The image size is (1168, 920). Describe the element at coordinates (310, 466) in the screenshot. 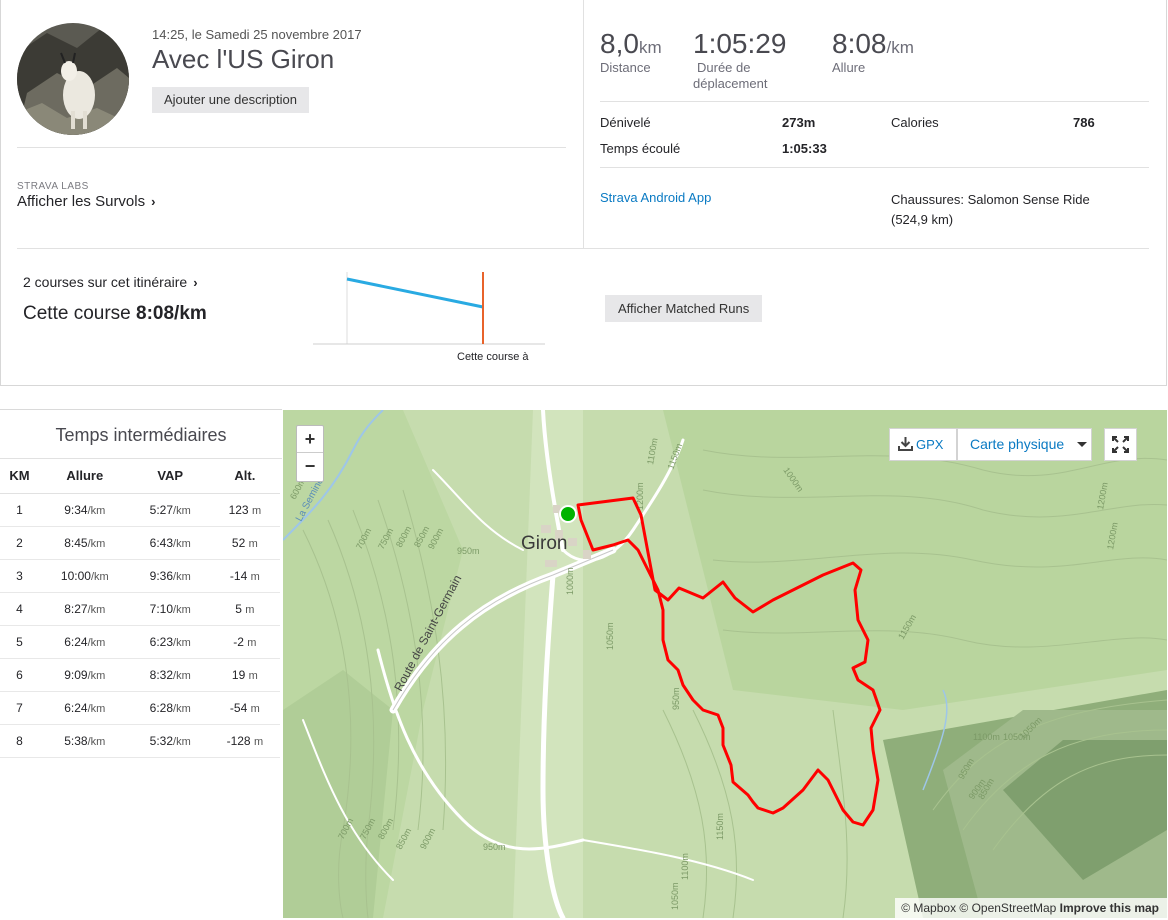

I see `zoom-out-button: −` at that location.